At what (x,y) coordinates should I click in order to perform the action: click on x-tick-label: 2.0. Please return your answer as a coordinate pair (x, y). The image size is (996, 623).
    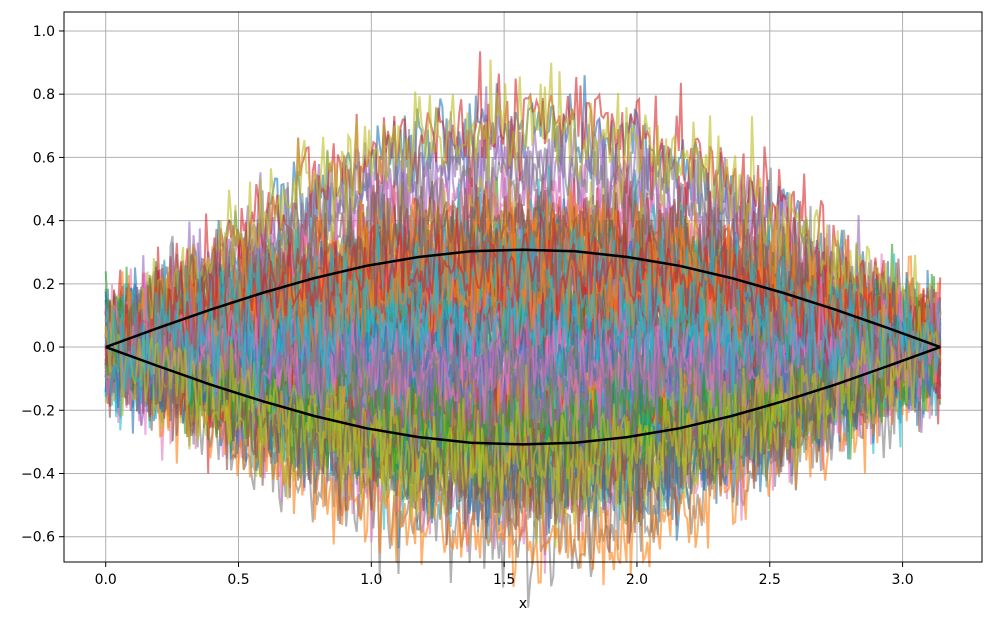
    Looking at the image, I should click on (637, 580).